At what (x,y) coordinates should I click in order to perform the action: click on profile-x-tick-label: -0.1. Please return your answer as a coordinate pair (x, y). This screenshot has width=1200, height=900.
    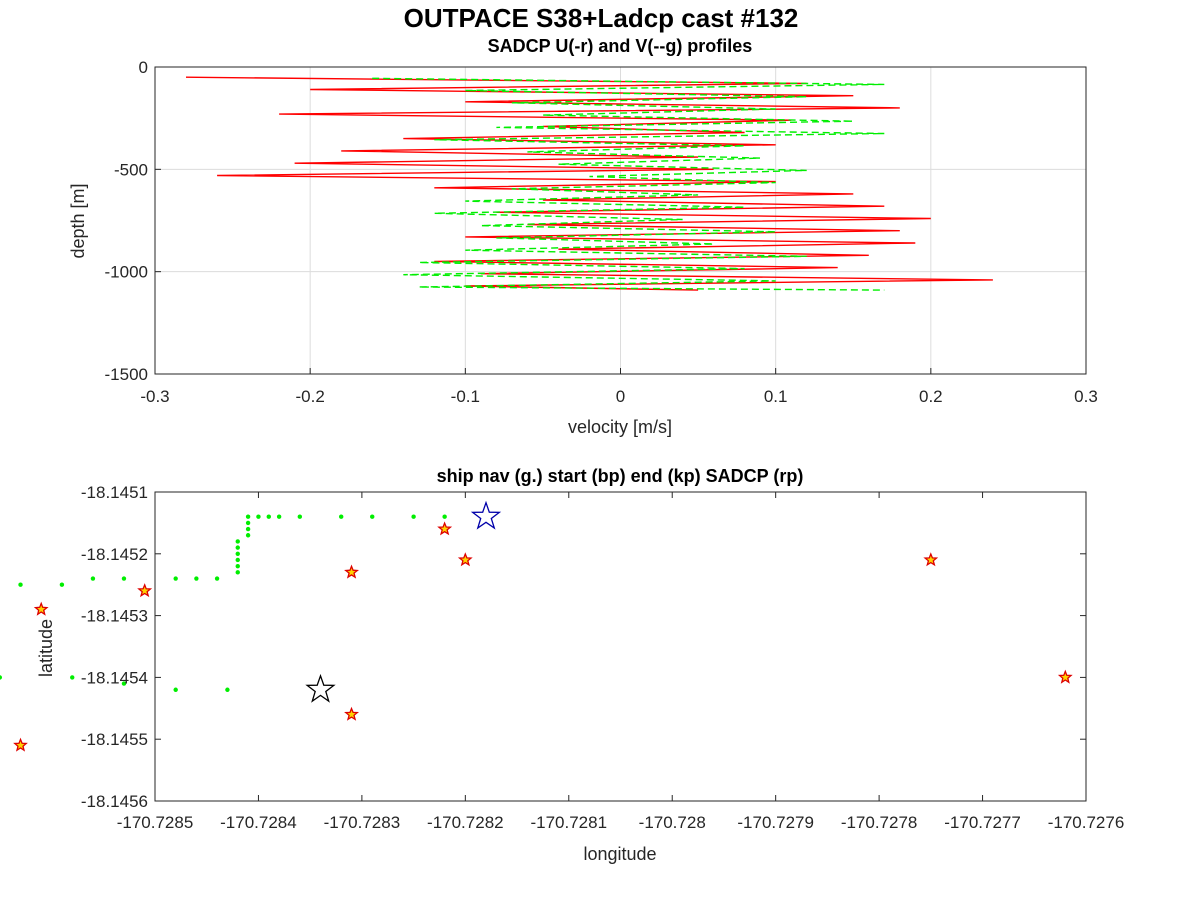
    Looking at the image, I should click on (465, 396).